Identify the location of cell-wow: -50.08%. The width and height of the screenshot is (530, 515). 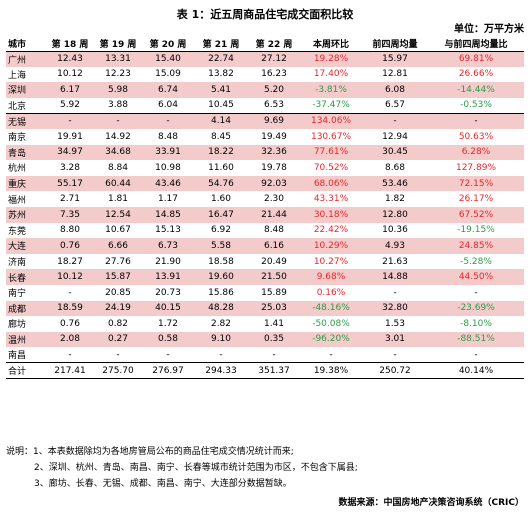
(331, 323).